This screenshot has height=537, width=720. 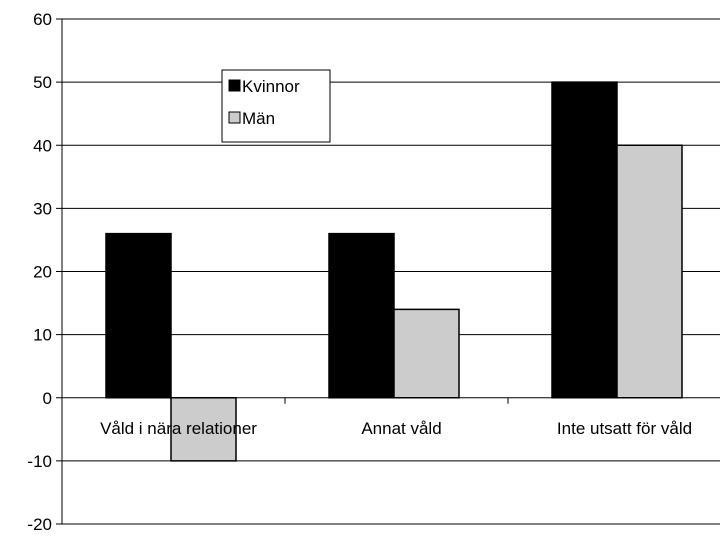 What do you see at coordinates (39, 461) in the screenshot?
I see `y-tick-label: -10` at bounding box center [39, 461].